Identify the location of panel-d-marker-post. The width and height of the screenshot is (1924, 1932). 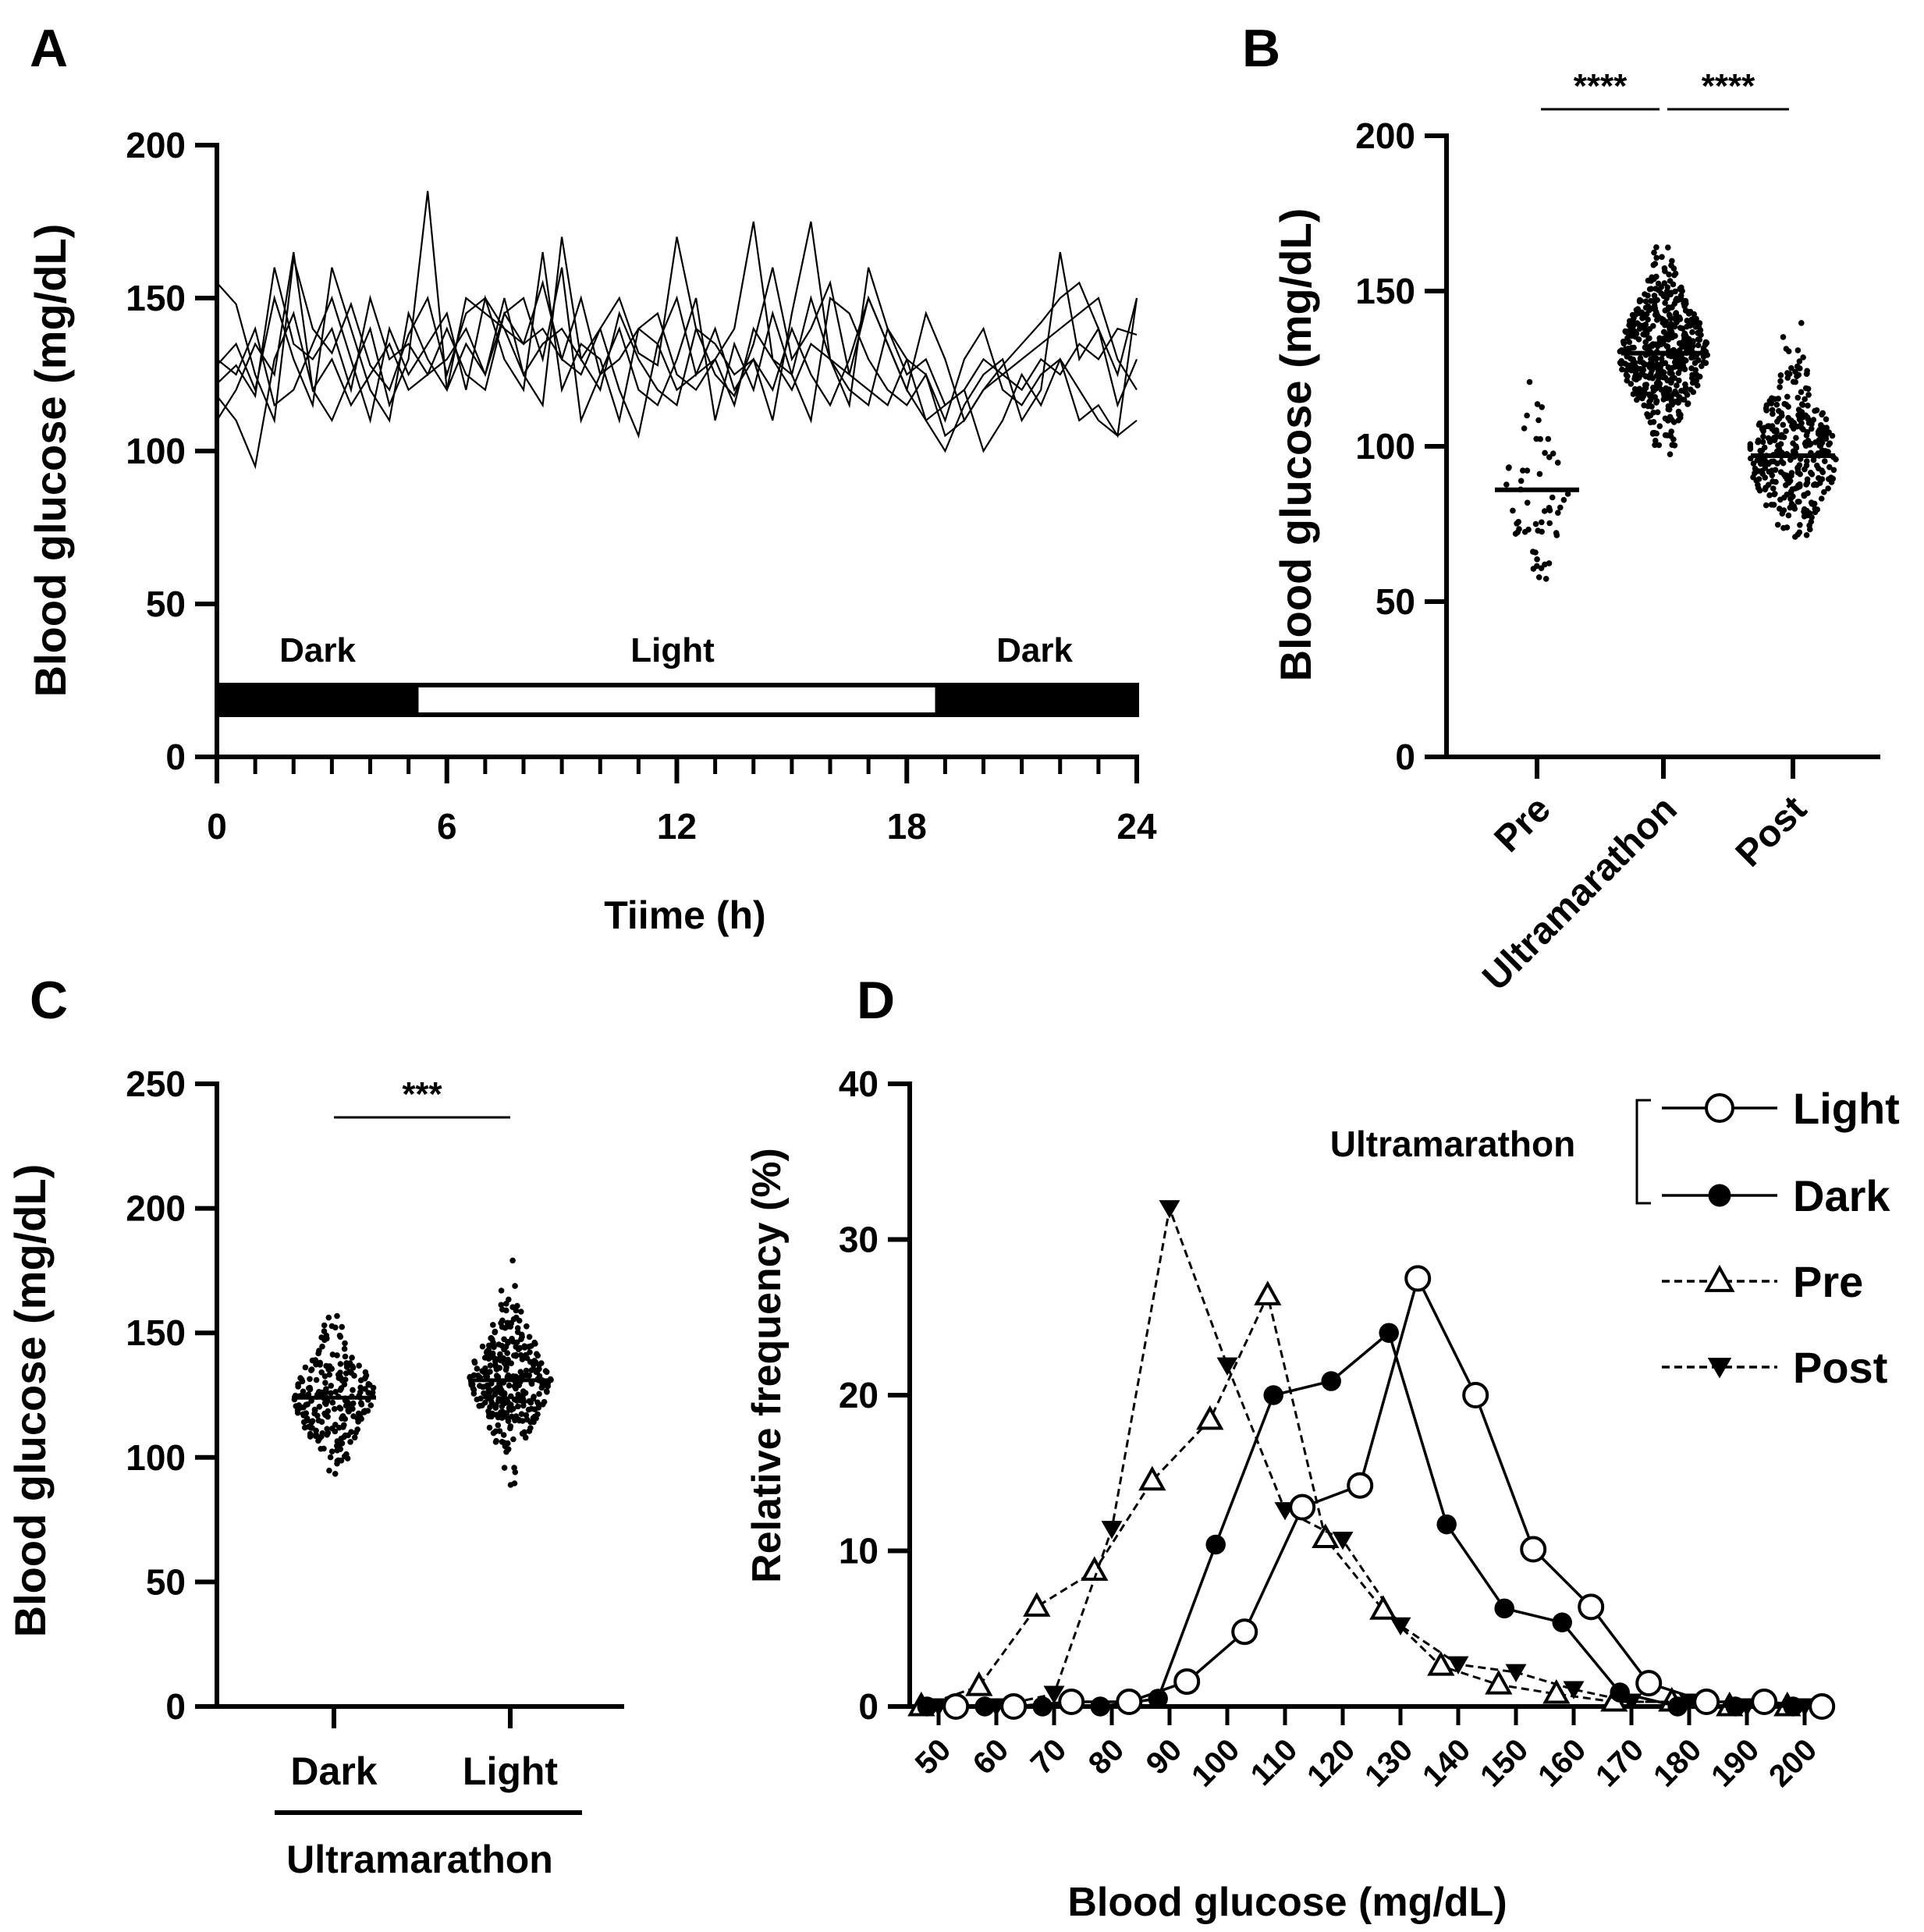
(1516, 1673).